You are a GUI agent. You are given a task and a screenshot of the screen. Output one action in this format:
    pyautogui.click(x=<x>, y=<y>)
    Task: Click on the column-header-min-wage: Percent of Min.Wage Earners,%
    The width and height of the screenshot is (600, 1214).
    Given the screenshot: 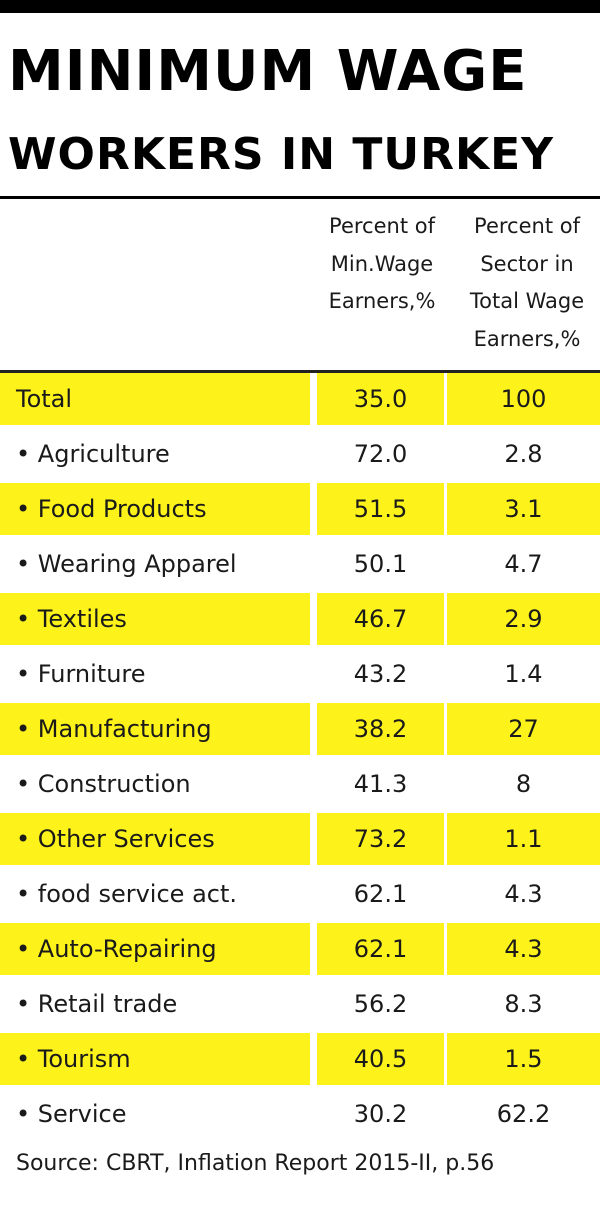 What is the action you would take?
    pyautogui.click(x=382, y=264)
    